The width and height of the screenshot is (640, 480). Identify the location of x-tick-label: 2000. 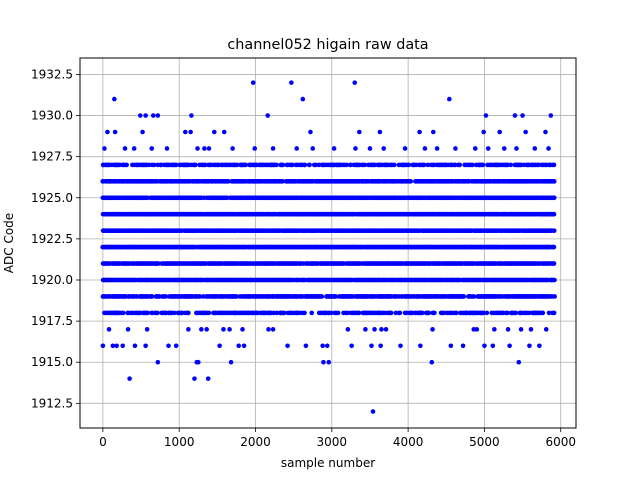
(255, 442).